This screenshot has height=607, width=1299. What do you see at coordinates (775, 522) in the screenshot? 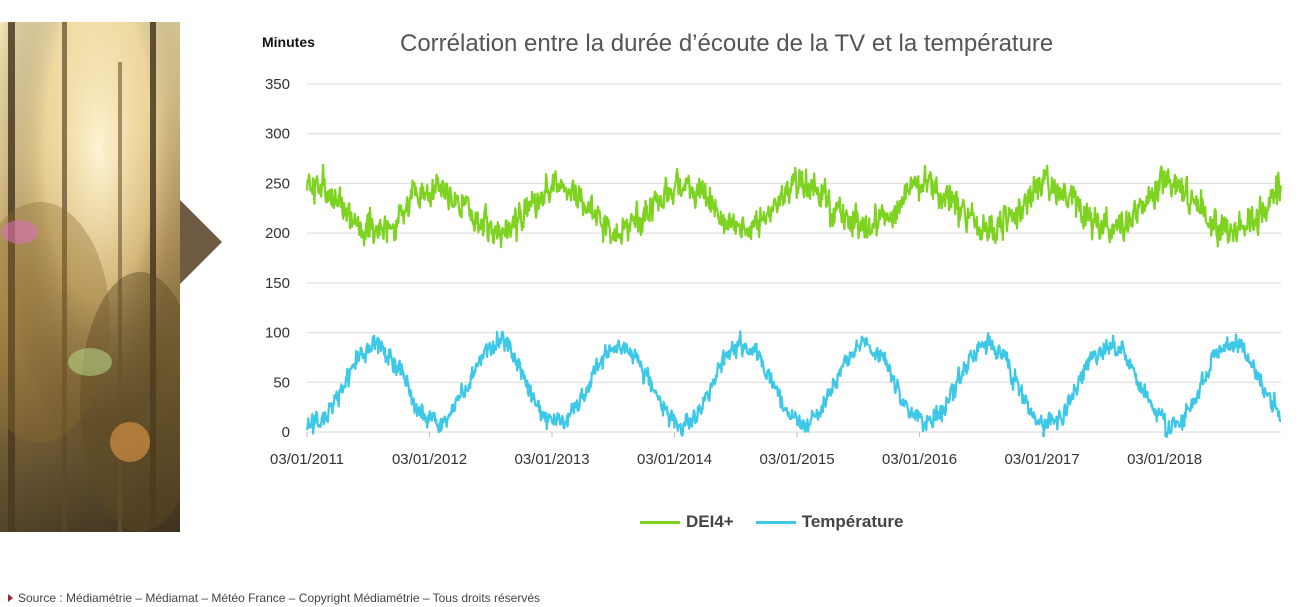
I see `legend-swatch-temperature` at bounding box center [775, 522].